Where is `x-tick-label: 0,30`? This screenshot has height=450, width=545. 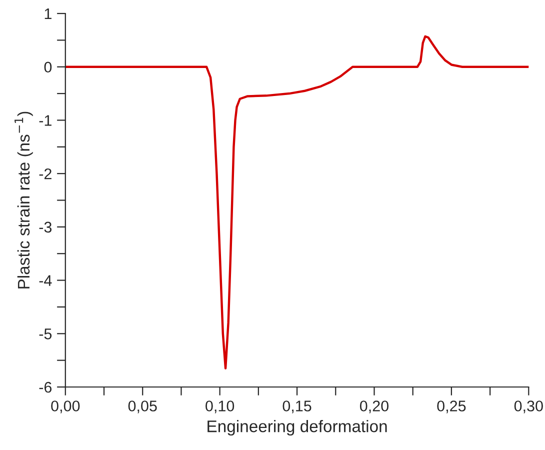
x-tick-label: 0,30 is located at coordinates (528, 407).